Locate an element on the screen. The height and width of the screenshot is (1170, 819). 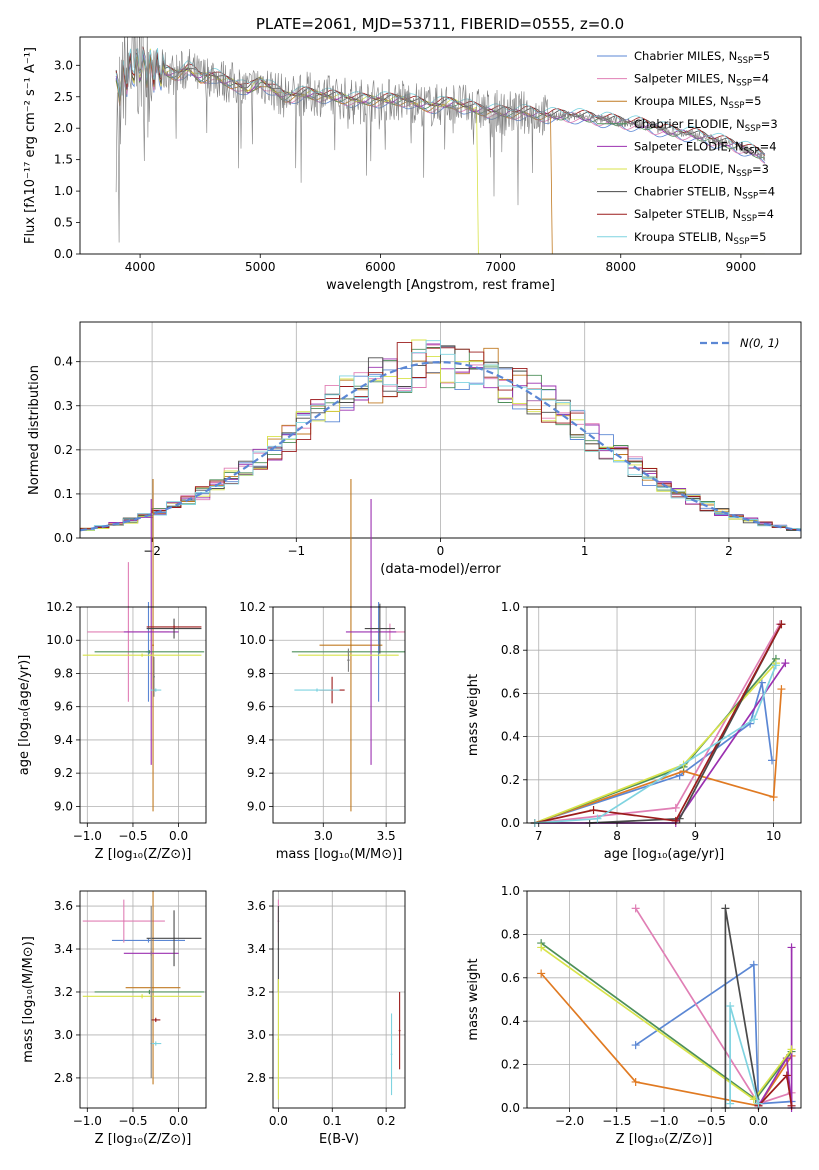
y-tick-label: 1.0 is located at coordinates (510, 891).